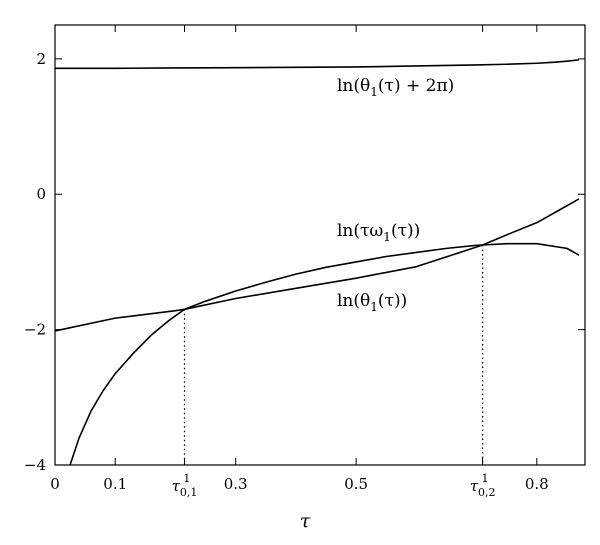 The width and height of the screenshot is (600, 545). I want to click on special-tick-labels: τ0,11 τ0,21, so click(334, 485).